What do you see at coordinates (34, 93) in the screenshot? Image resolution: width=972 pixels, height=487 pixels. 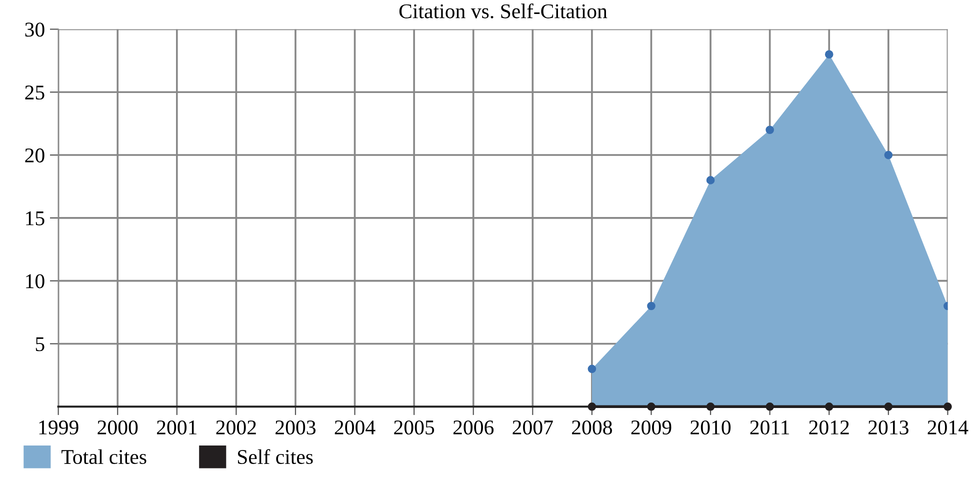 I see `y-tick-label: 25` at bounding box center [34, 93].